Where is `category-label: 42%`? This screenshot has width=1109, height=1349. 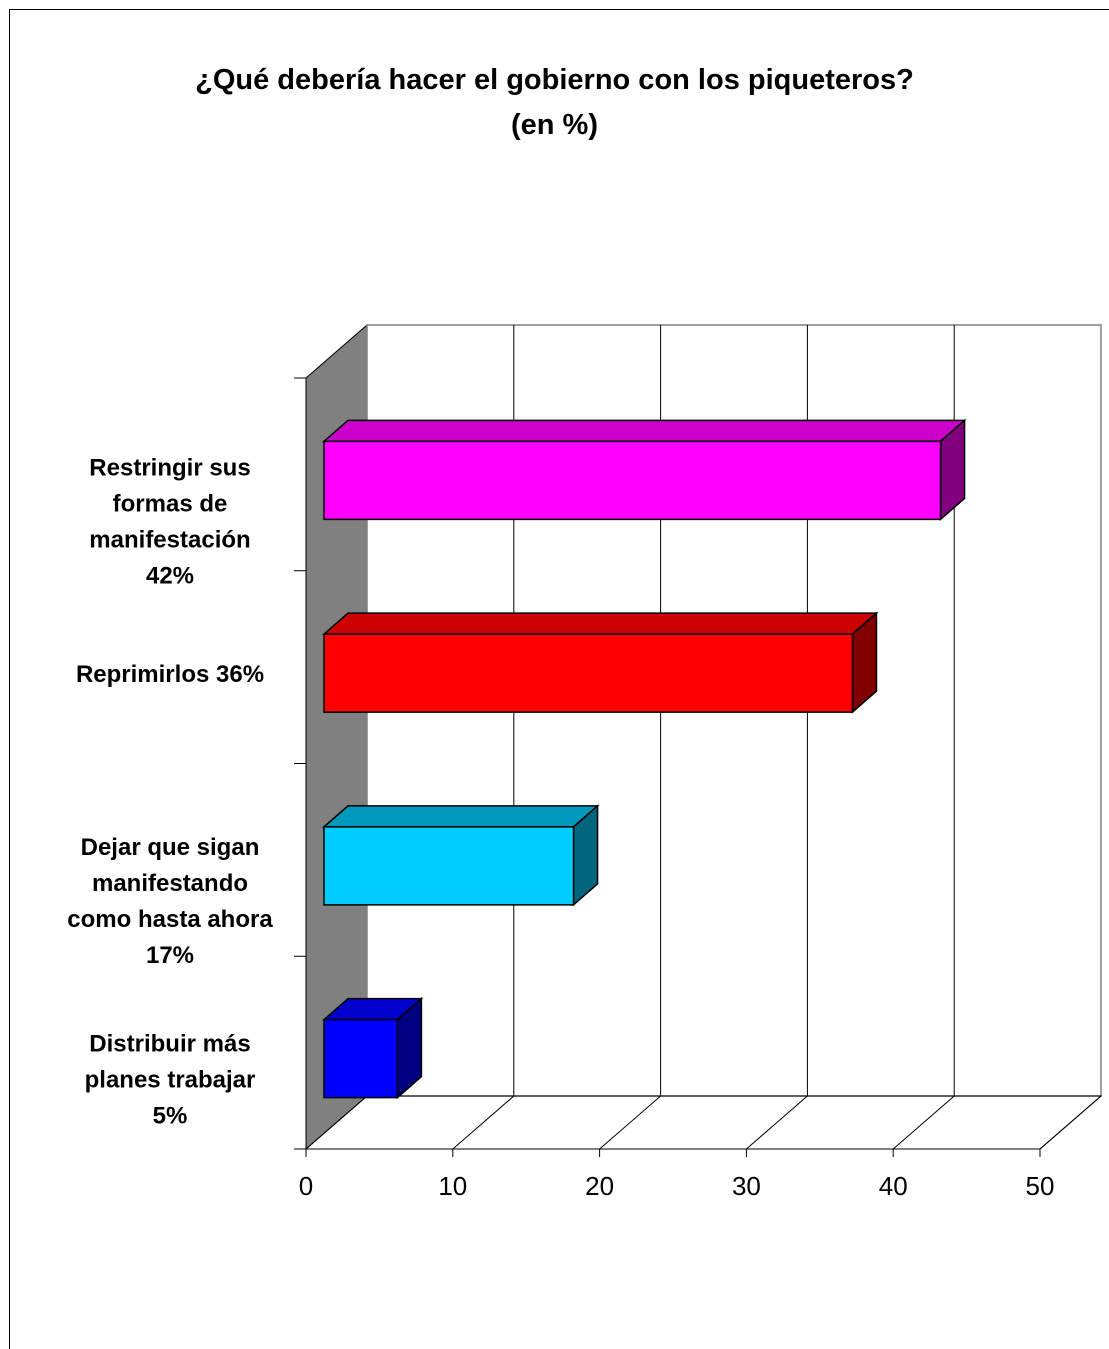 category-label: 42% is located at coordinates (170, 575).